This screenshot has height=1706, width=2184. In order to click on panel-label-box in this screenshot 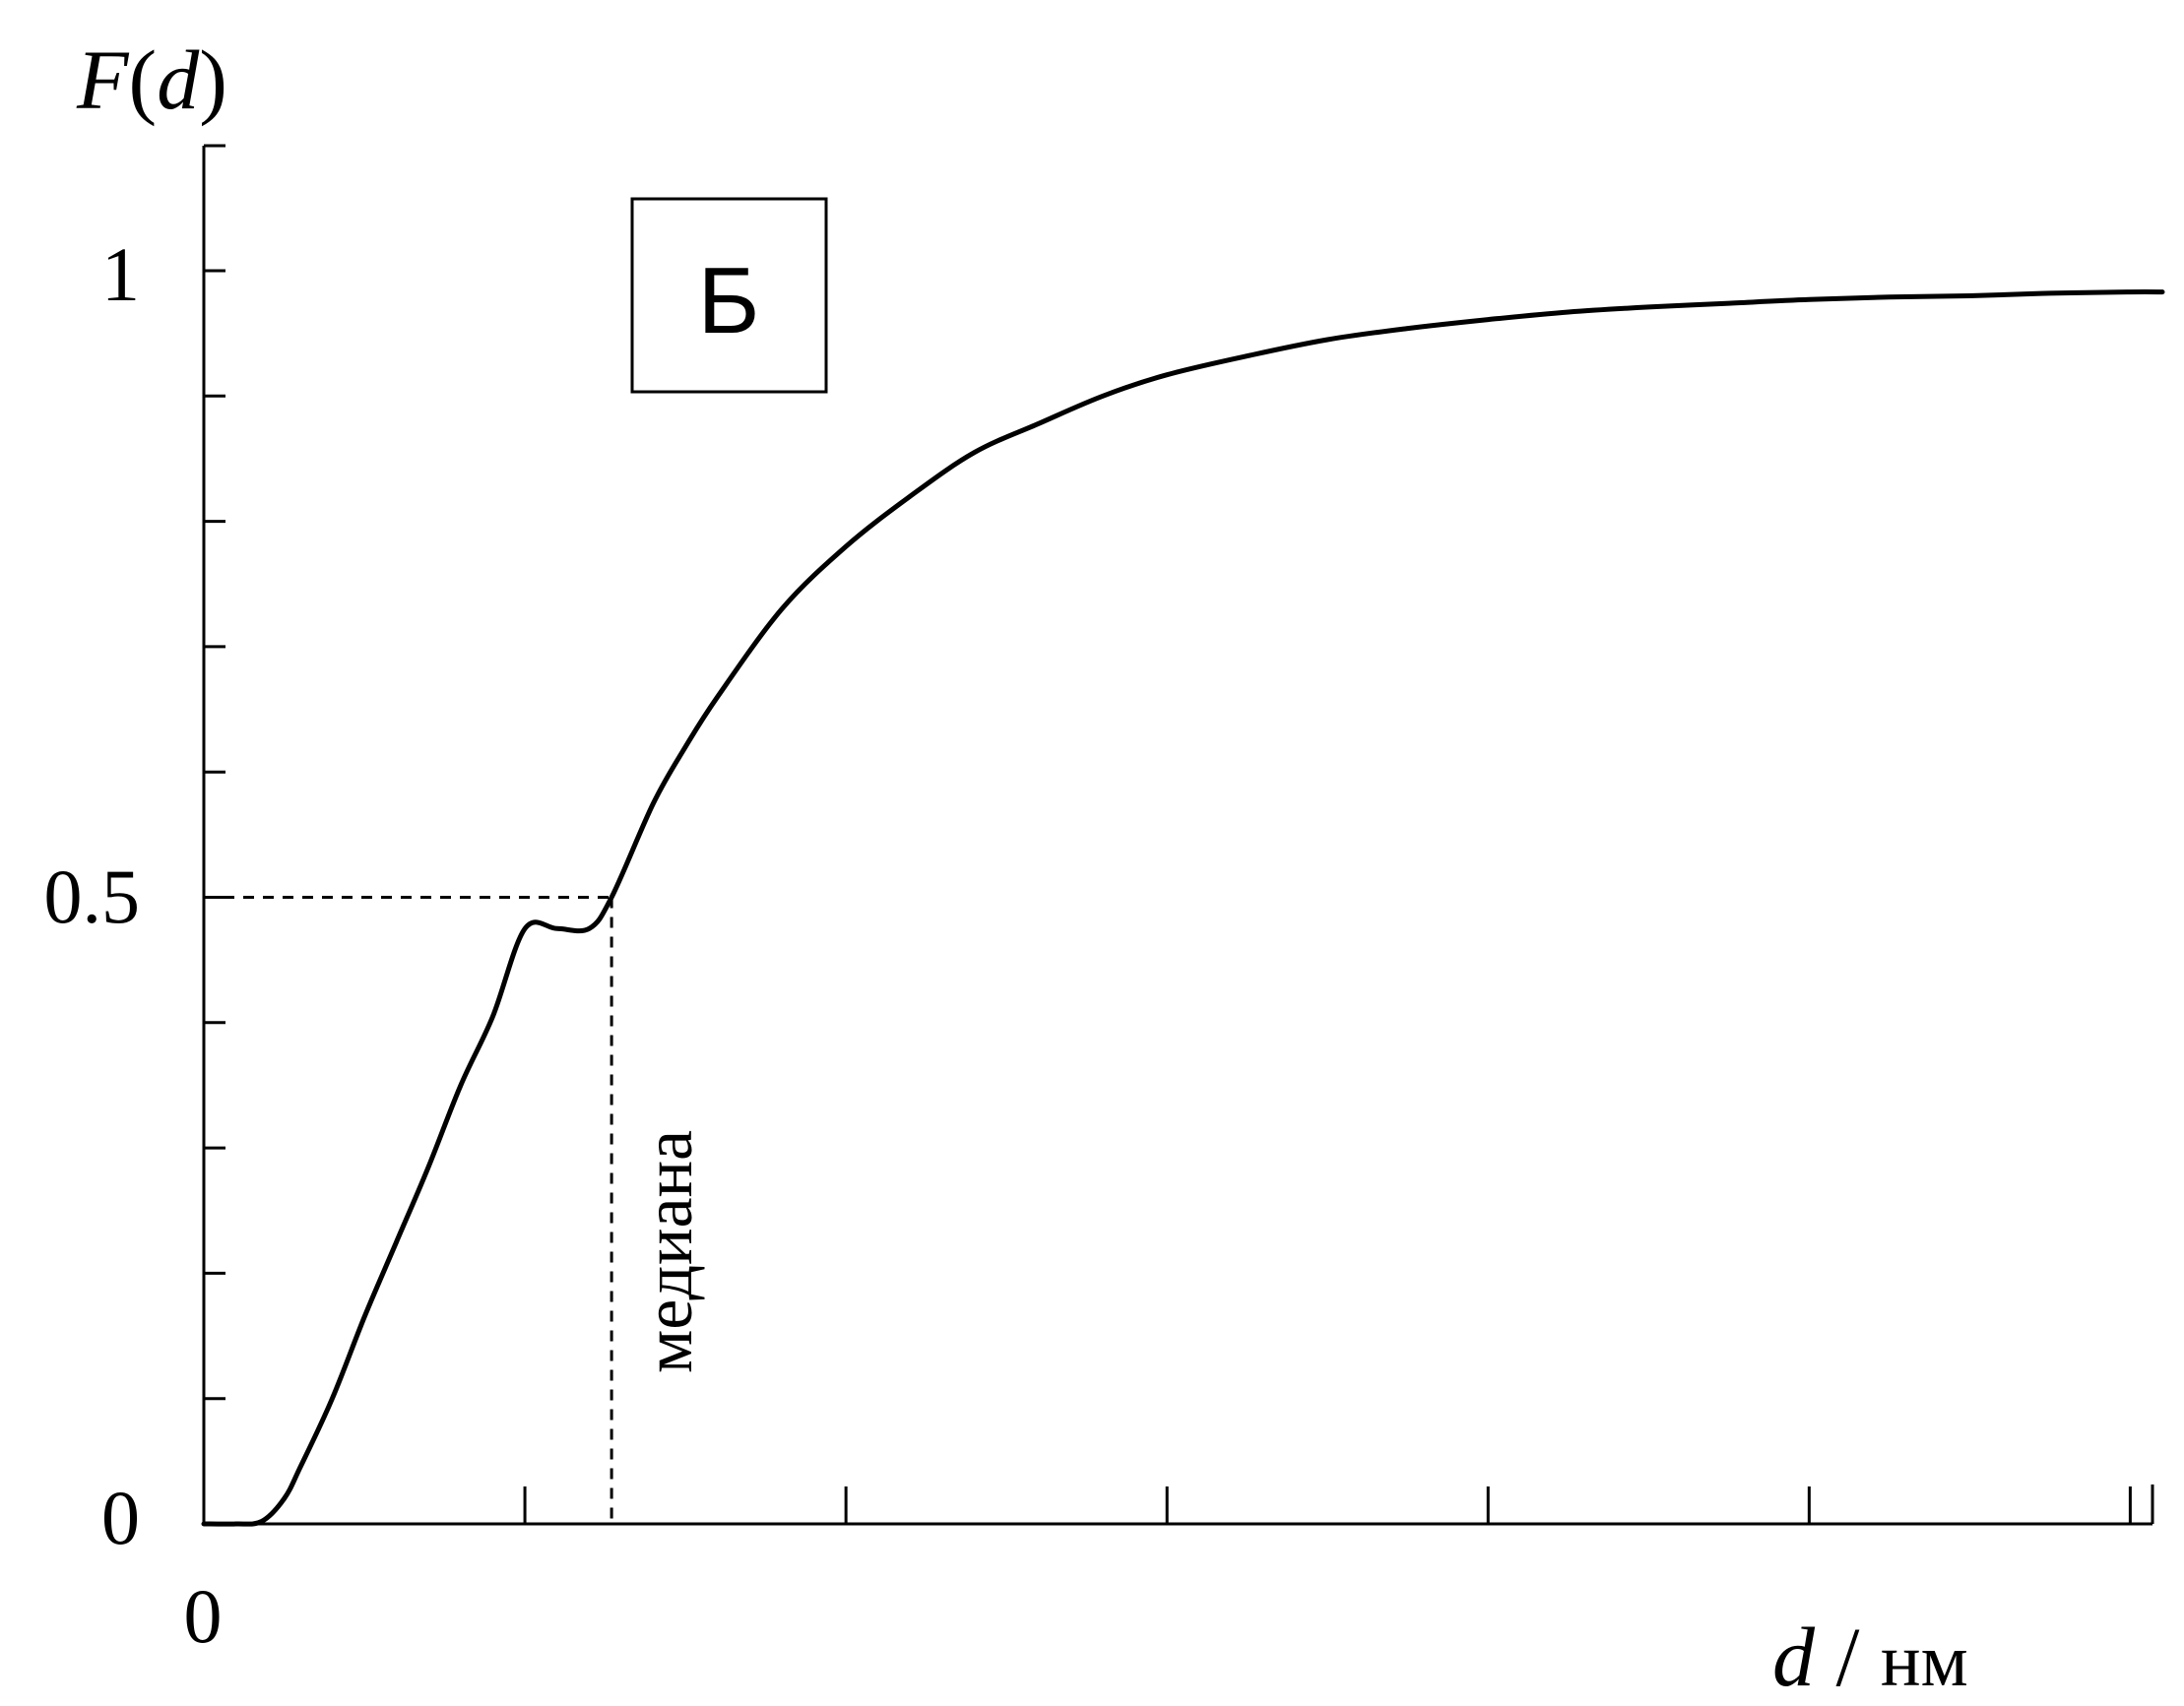, I will do `click(729, 295)`.